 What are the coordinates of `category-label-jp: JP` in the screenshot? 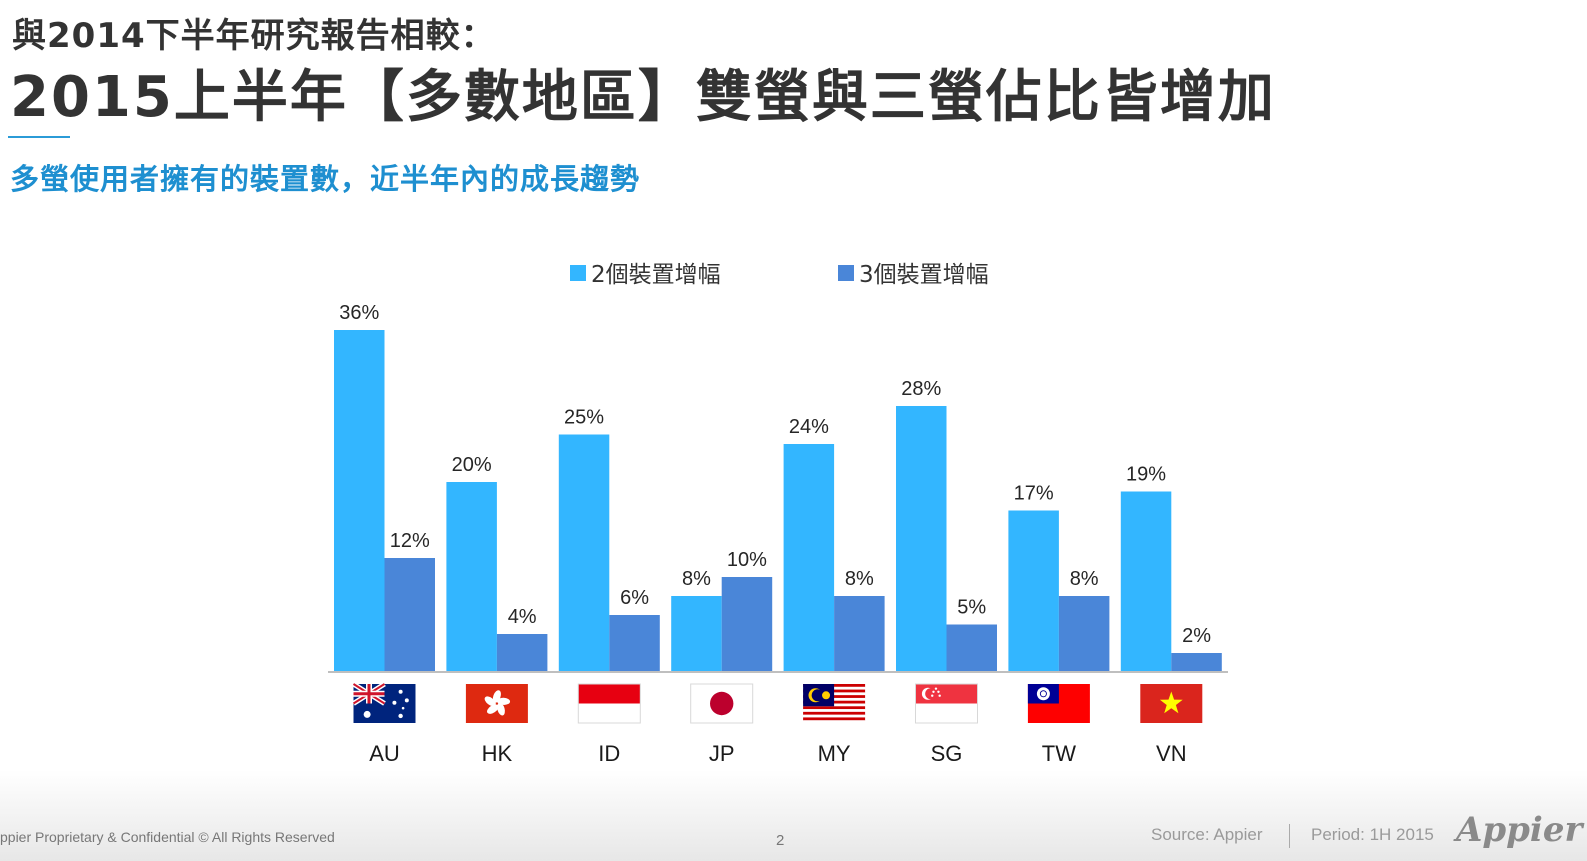 It's located at (722, 753).